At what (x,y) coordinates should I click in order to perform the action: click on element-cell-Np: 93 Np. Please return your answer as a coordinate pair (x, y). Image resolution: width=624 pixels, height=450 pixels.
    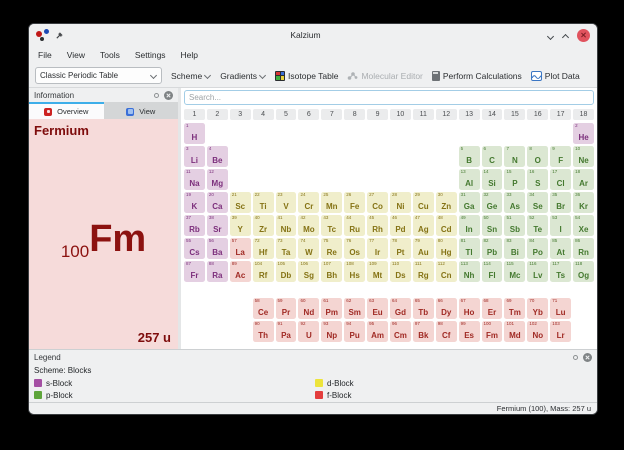
    Looking at the image, I should click on (332, 331).